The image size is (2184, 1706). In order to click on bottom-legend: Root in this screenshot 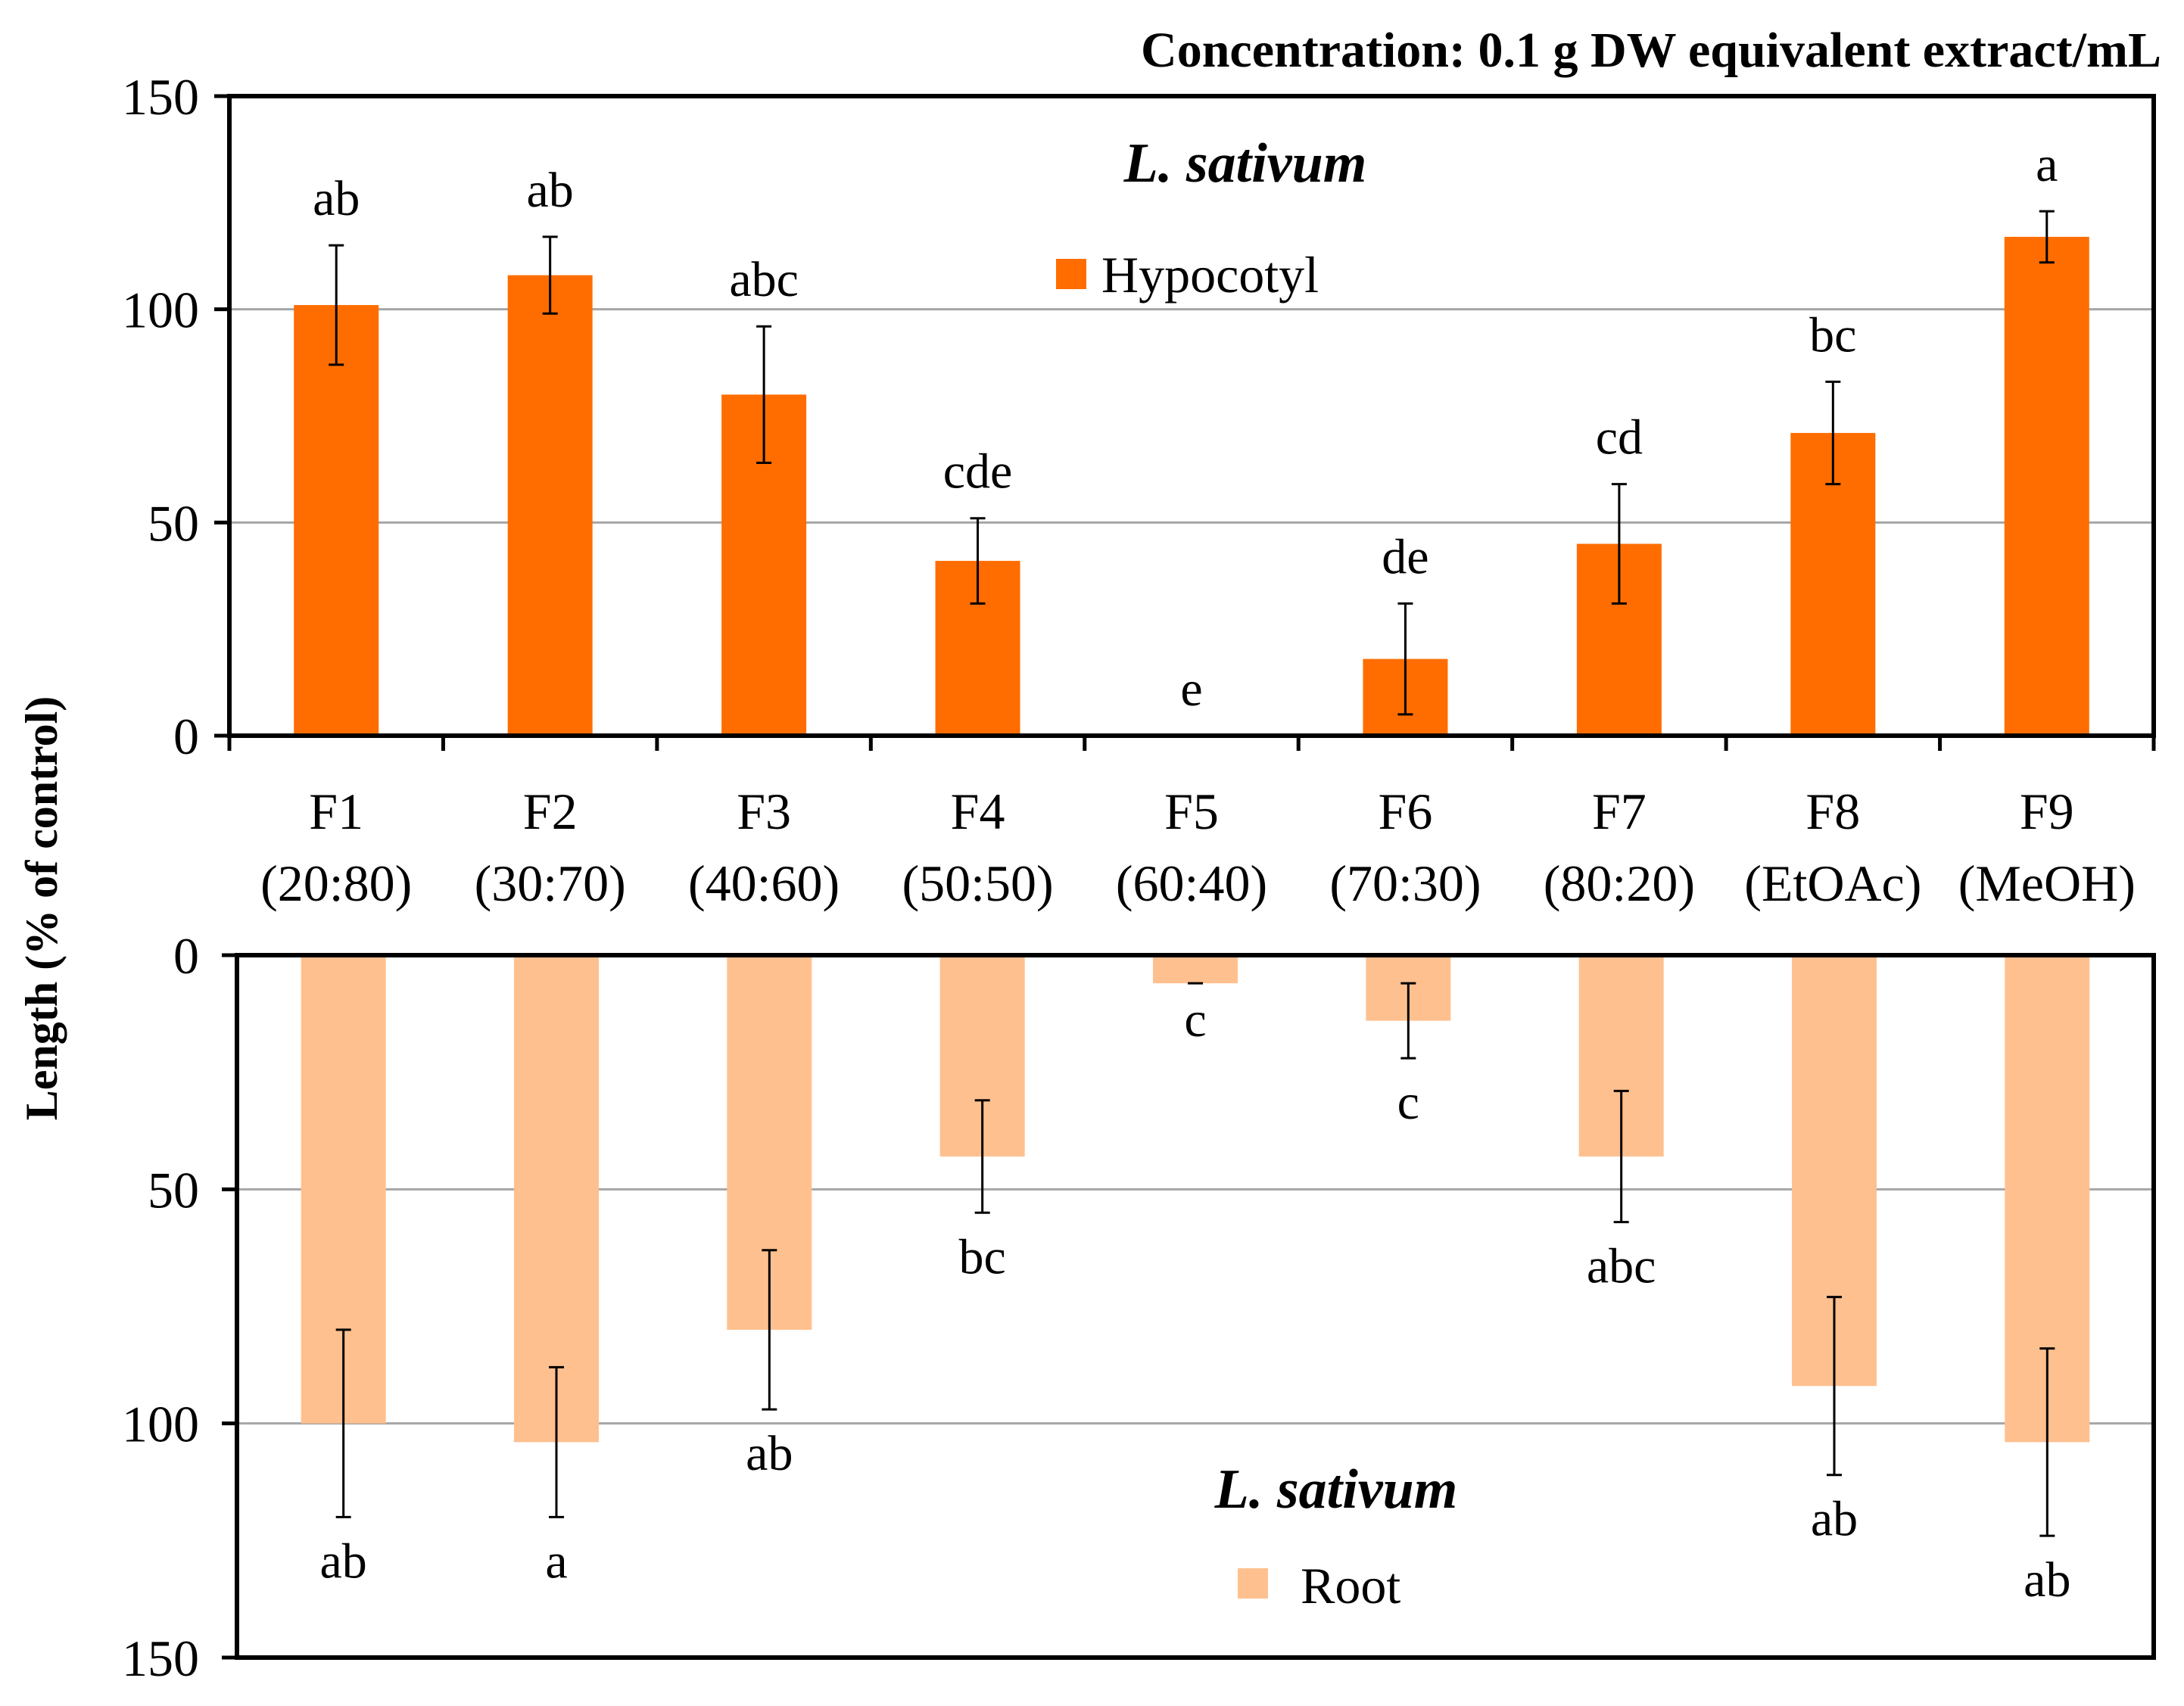, I will do `click(1319, 1586)`.